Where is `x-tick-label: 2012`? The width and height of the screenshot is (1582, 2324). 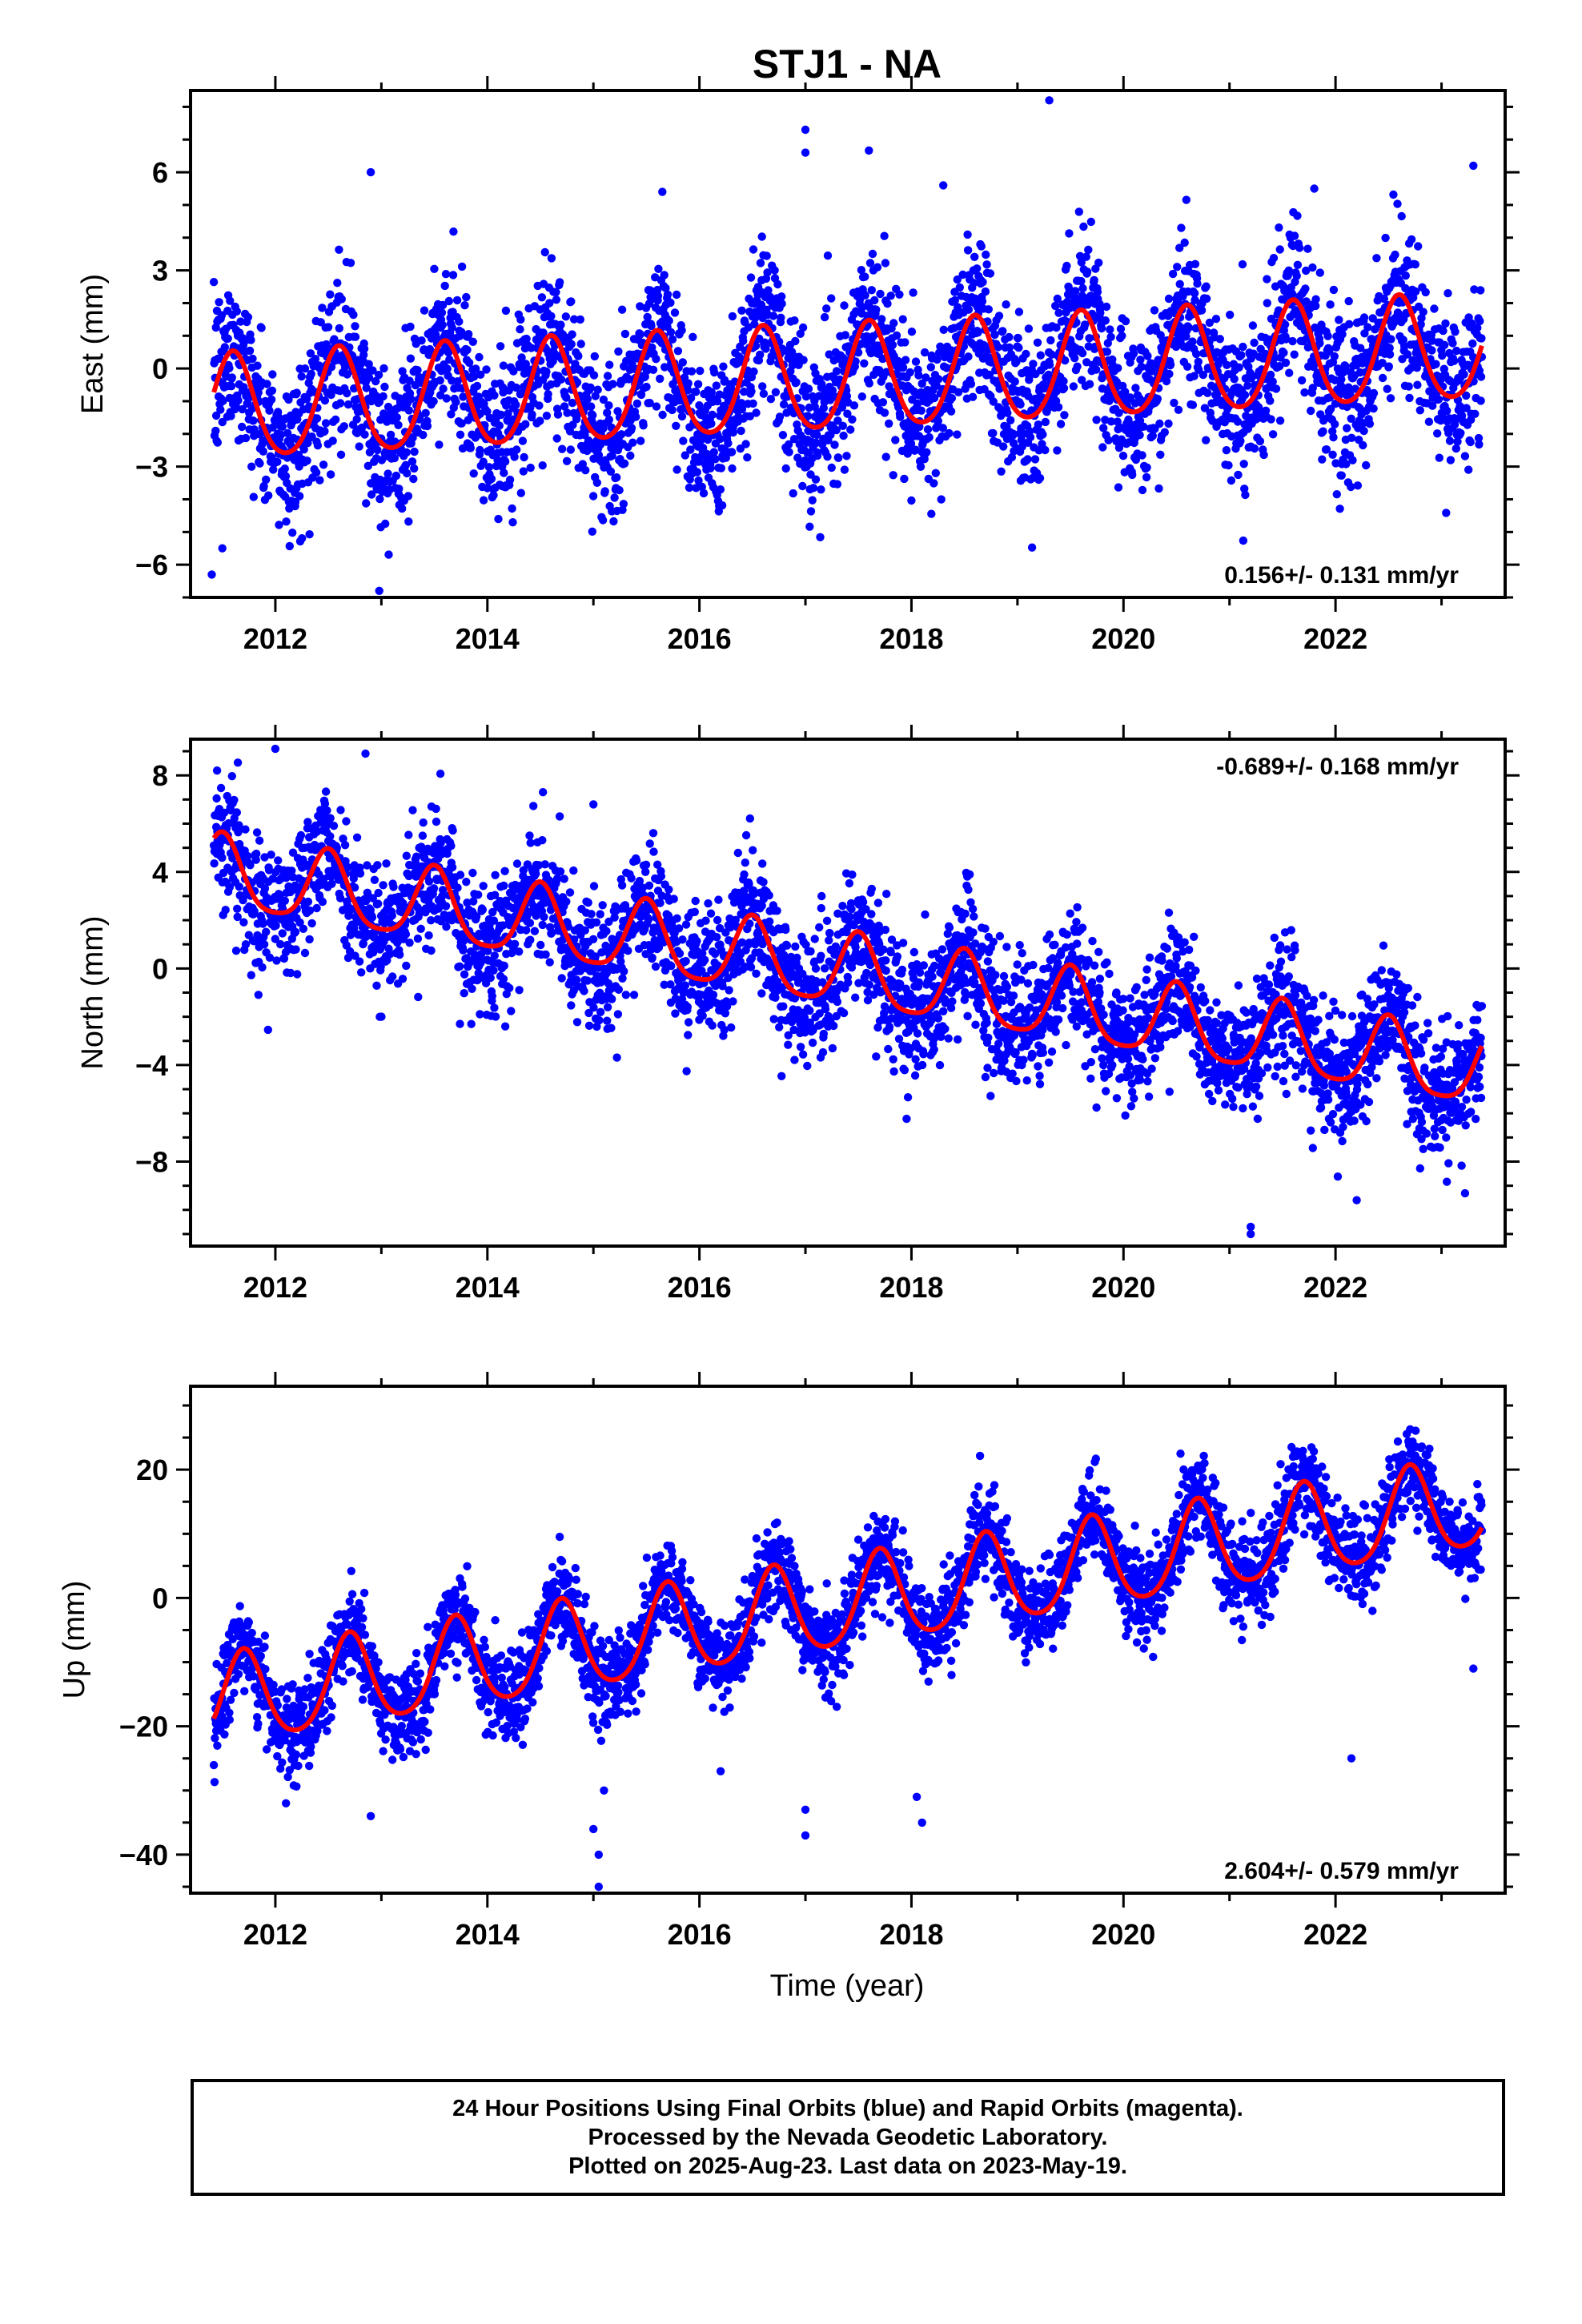
x-tick-label: 2012 is located at coordinates (275, 638).